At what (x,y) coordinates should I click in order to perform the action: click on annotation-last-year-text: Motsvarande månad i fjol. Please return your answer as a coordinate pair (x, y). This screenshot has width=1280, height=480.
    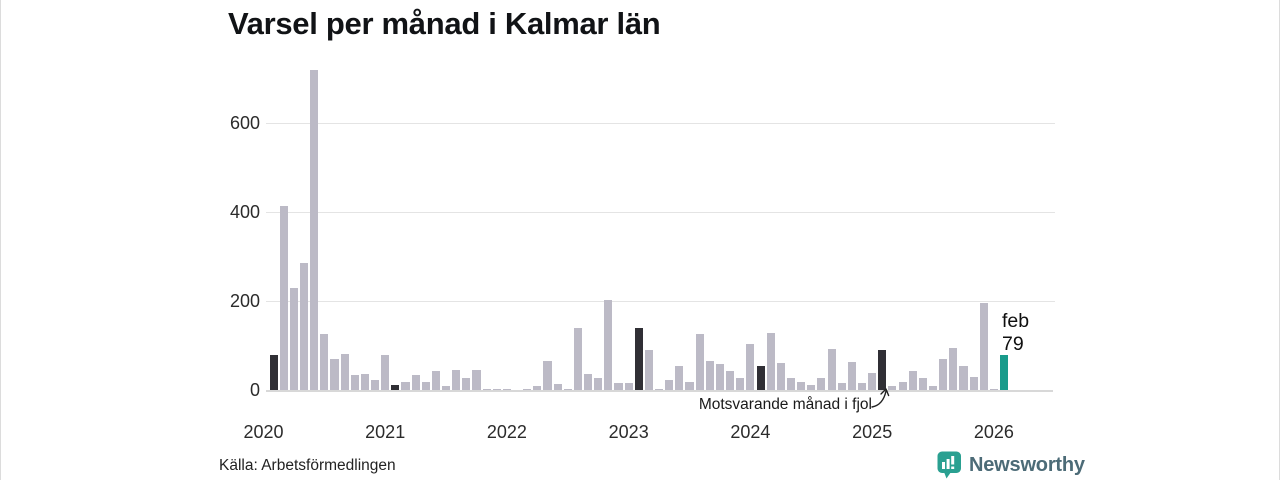
    Looking at the image, I should click on (785, 404).